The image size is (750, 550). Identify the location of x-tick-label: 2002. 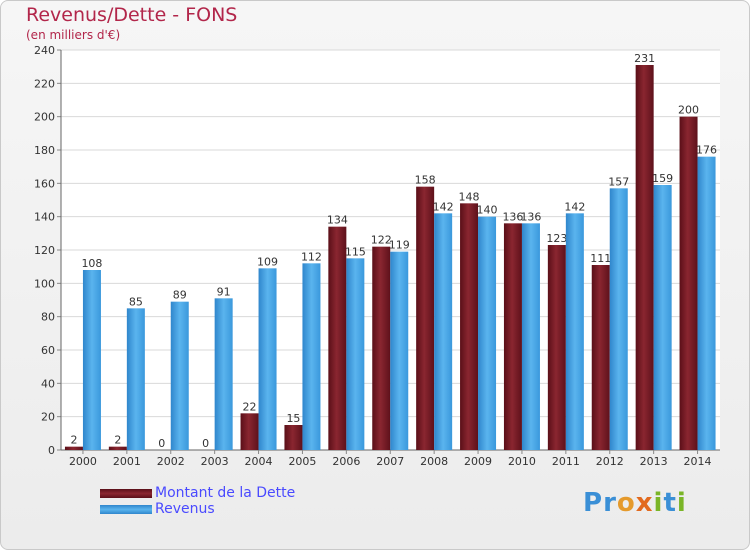
(171, 461).